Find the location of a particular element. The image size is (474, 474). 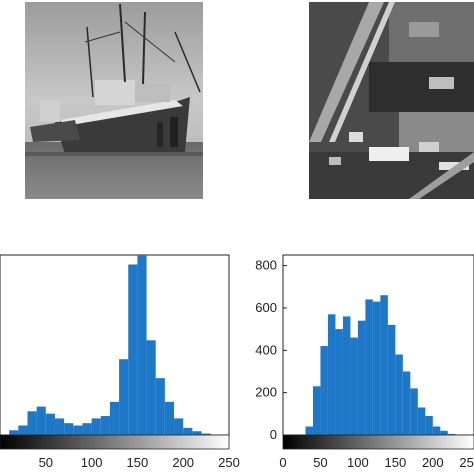

y-tick-label: 600 is located at coordinates (266, 307).